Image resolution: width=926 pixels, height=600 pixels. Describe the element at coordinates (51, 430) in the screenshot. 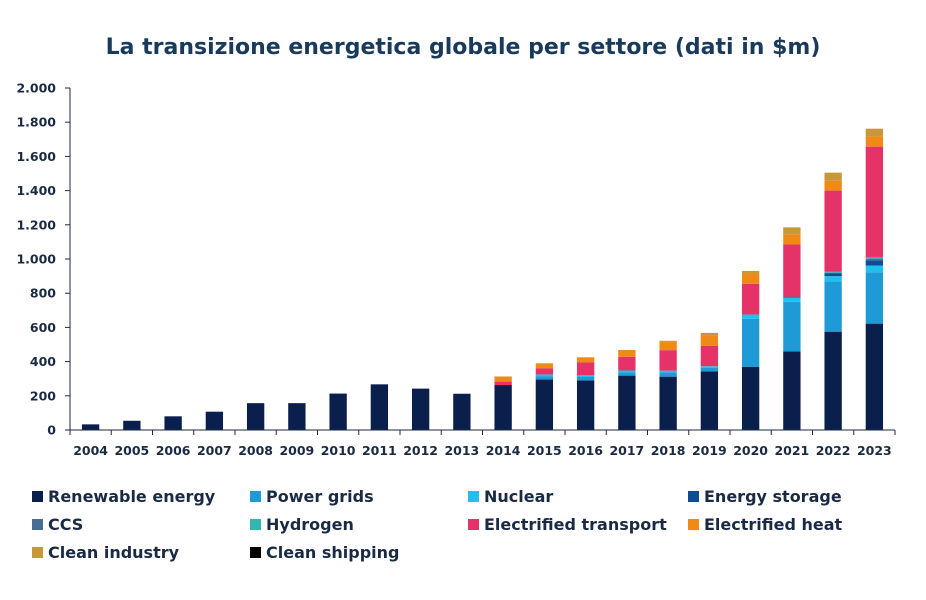

I see `y-tick-label: 0` at that location.